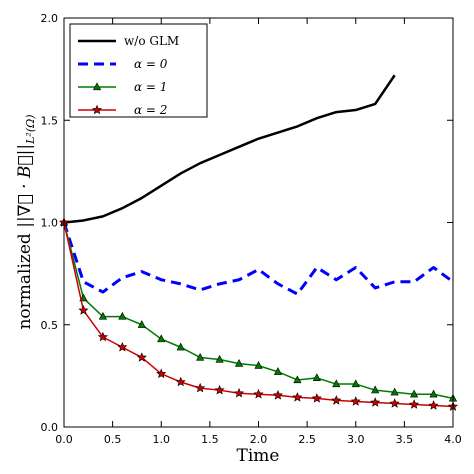  What do you see at coordinates (150, 110) in the screenshot?
I see `legend-label: α = 2` at bounding box center [150, 110].